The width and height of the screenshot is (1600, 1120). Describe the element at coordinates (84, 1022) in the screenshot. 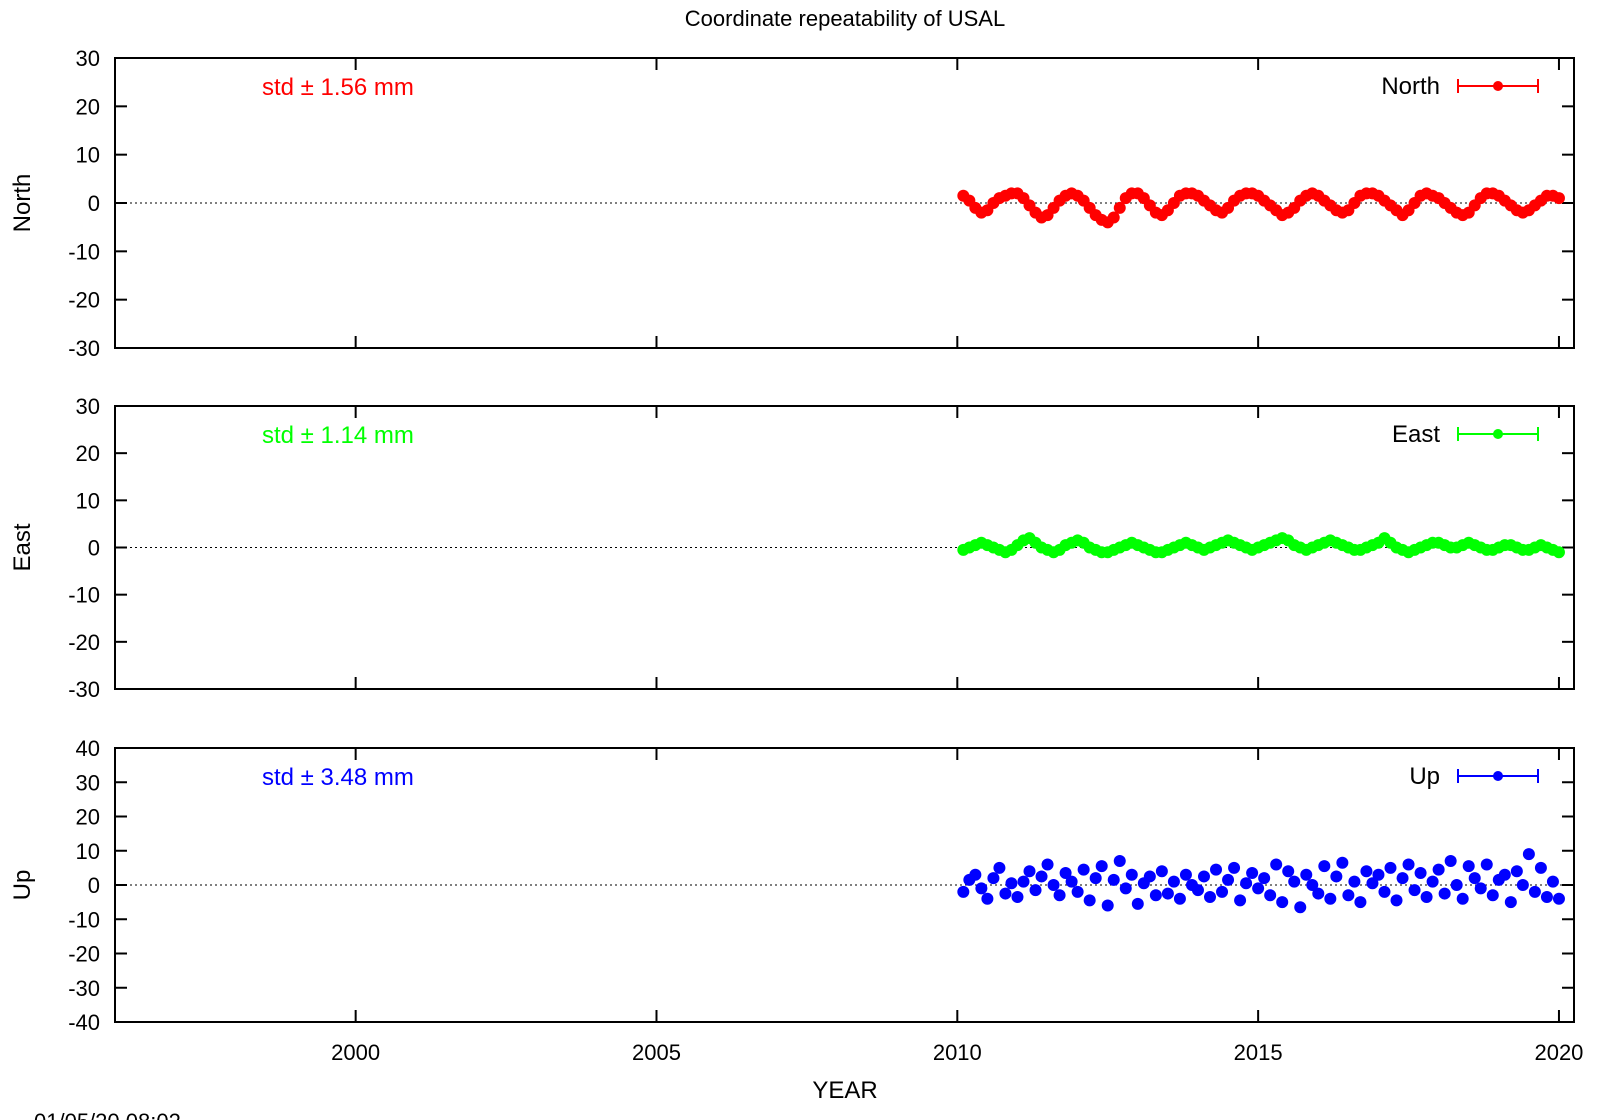

I see `up-ytick-label: -40` at that location.